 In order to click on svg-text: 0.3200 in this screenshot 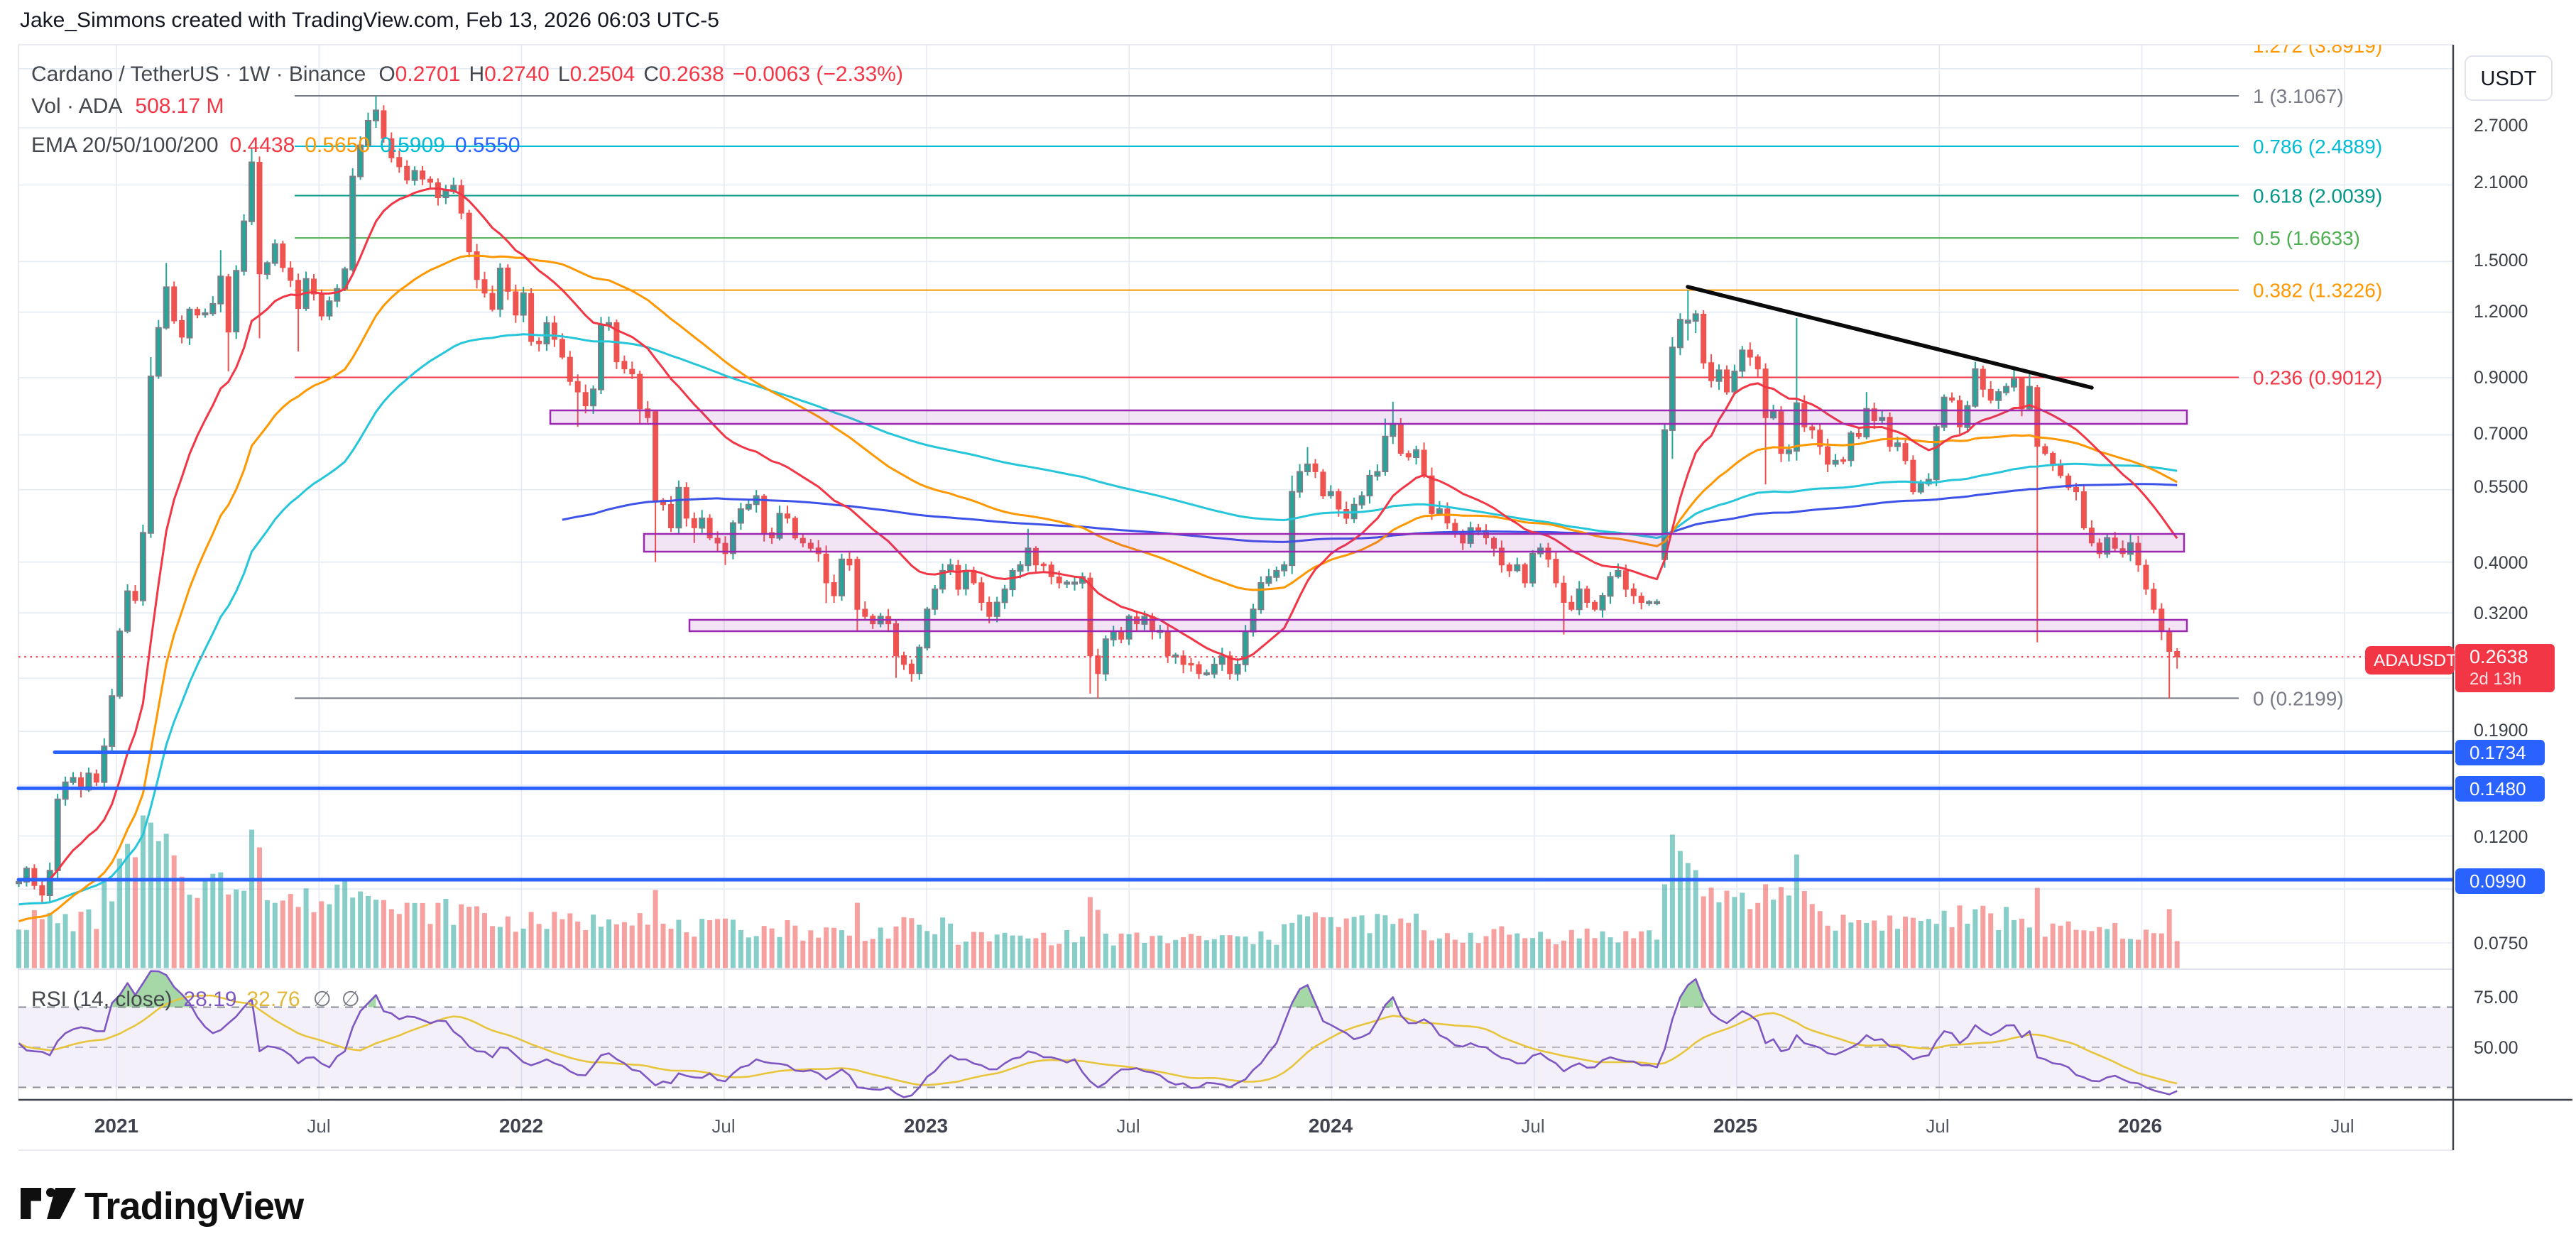, I will do `click(2501, 613)`.